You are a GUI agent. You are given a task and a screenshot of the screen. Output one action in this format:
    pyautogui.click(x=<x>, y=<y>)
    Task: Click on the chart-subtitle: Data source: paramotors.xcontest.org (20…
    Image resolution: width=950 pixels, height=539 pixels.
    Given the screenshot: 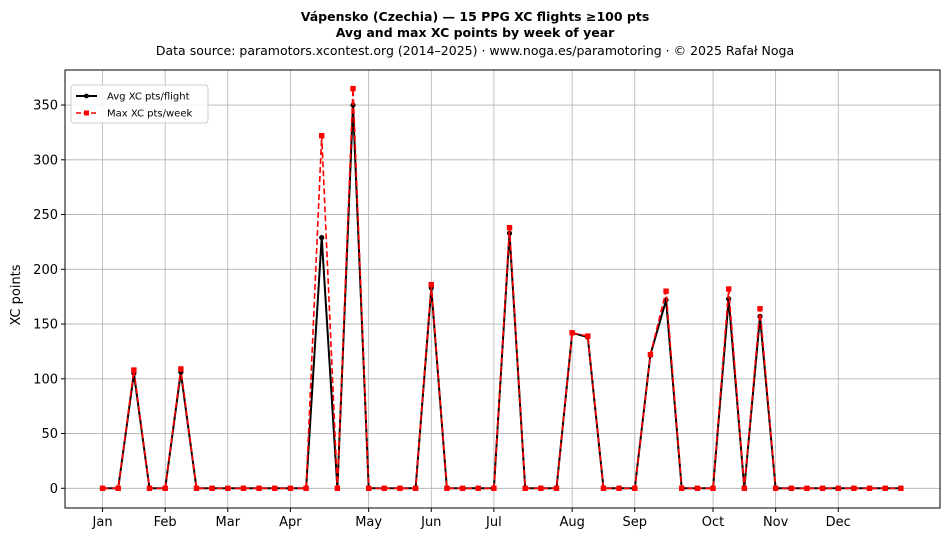 What is the action you would take?
    pyautogui.click(x=475, y=50)
    